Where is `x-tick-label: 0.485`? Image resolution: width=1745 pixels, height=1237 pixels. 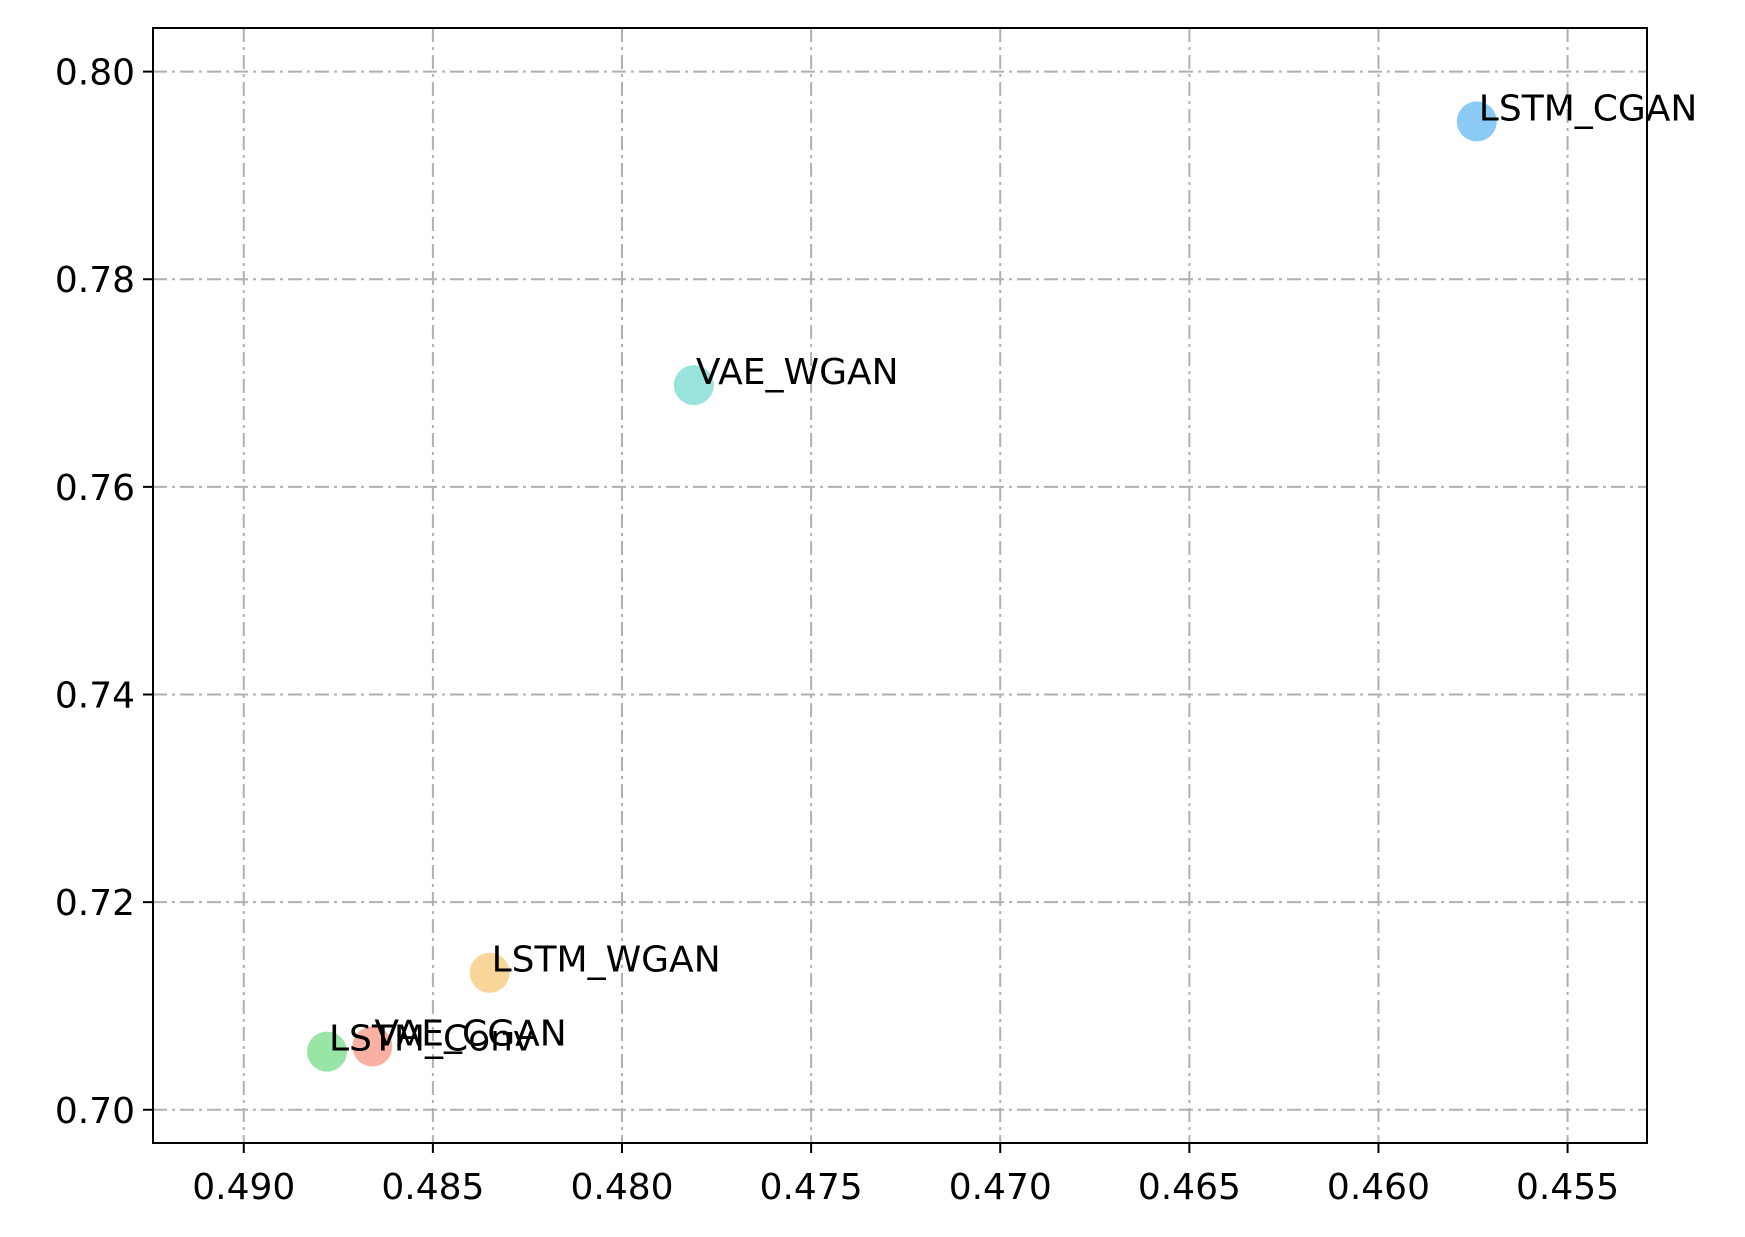
x-tick-label: 0.485 is located at coordinates (432, 1187).